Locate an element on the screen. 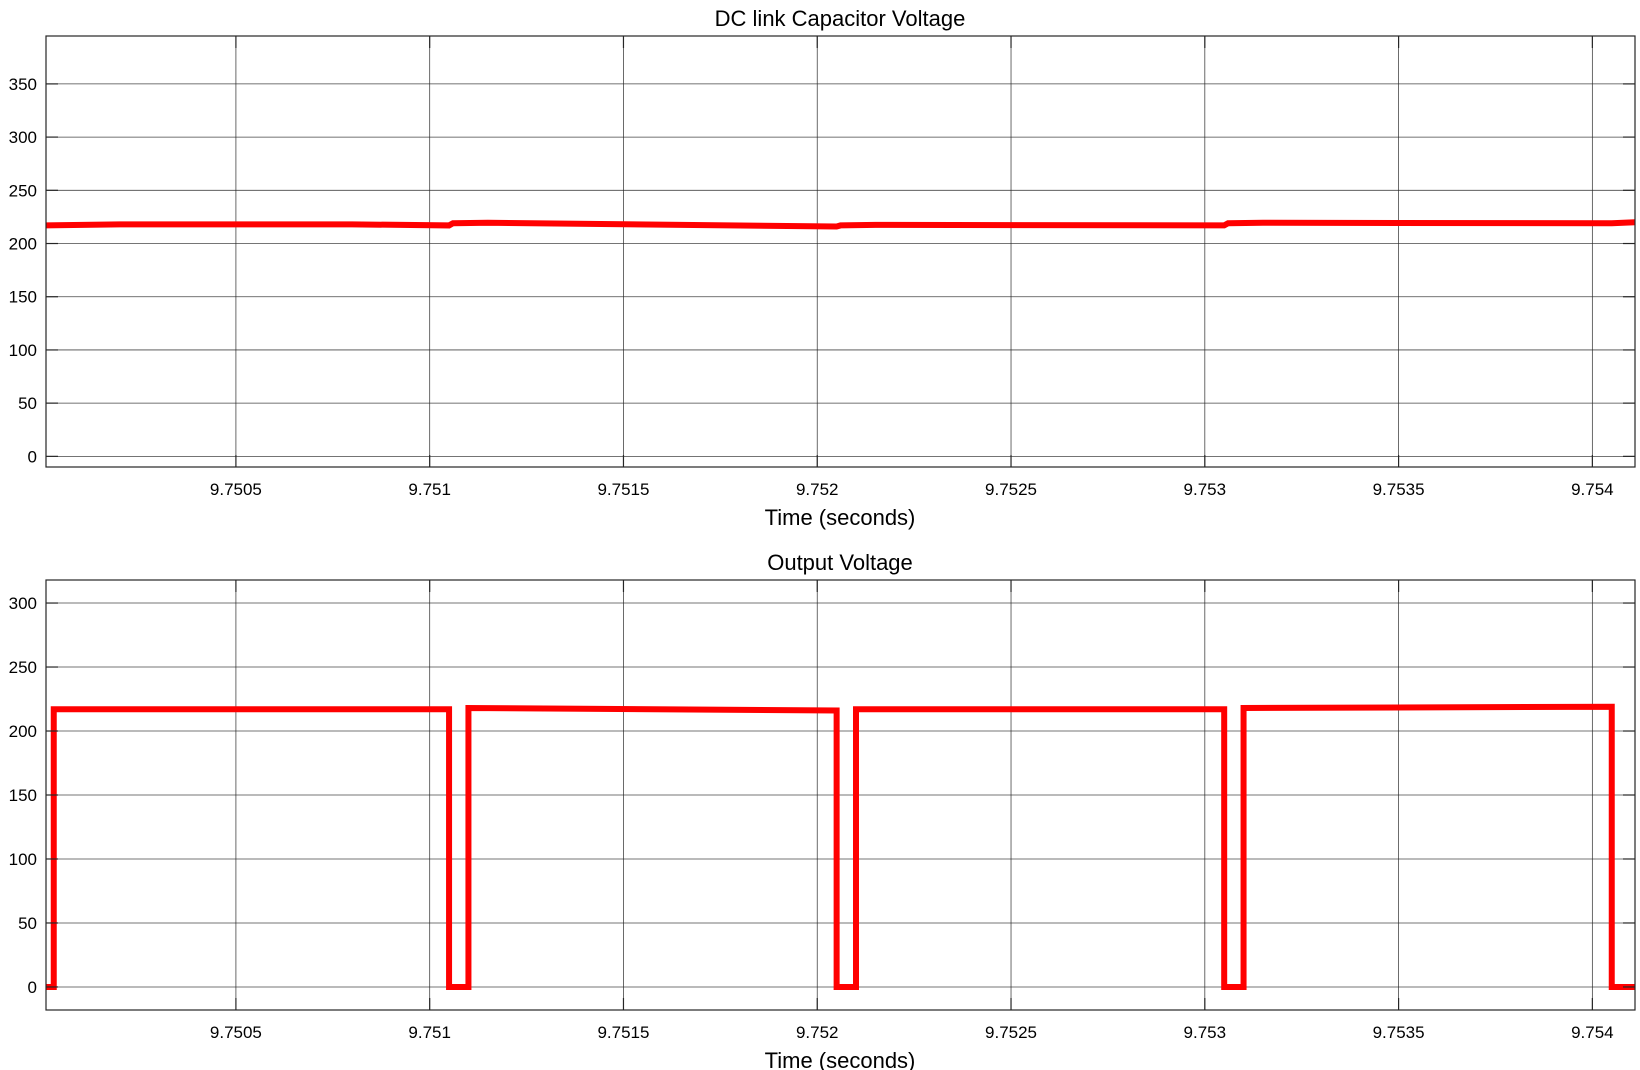 The image size is (1640, 1070). y-tick-labels: 0 50 100 150 200 250 300 350 is located at coordinates (23, 270).